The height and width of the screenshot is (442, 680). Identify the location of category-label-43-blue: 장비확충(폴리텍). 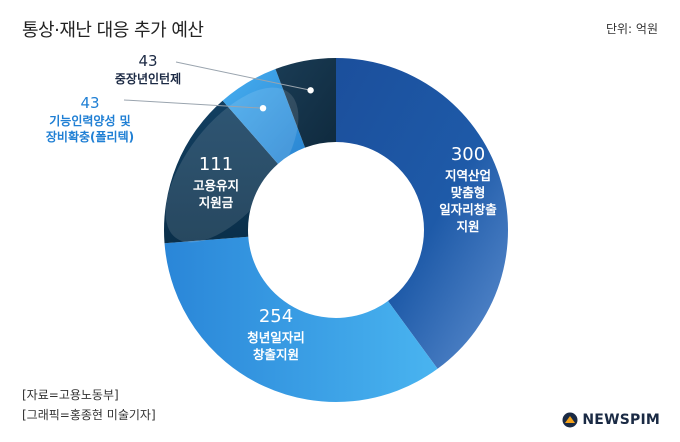
(90, 136).